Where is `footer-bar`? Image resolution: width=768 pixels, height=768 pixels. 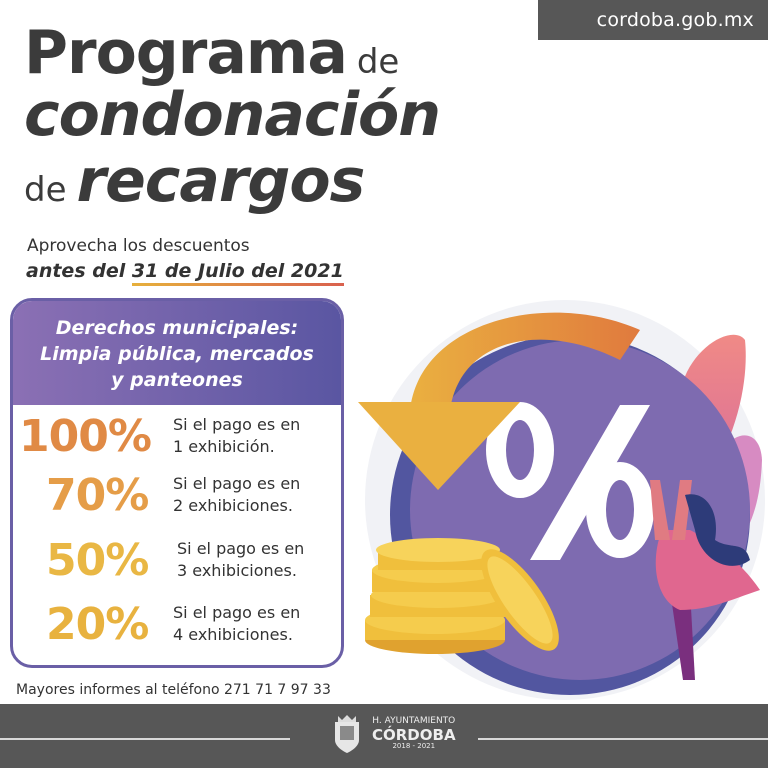
footer-bar is located at coordinates (384, 736).